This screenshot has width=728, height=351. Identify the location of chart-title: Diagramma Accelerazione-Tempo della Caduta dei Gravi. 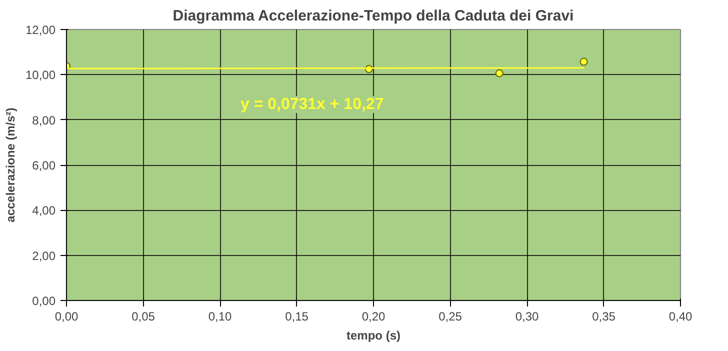
(373, 16).